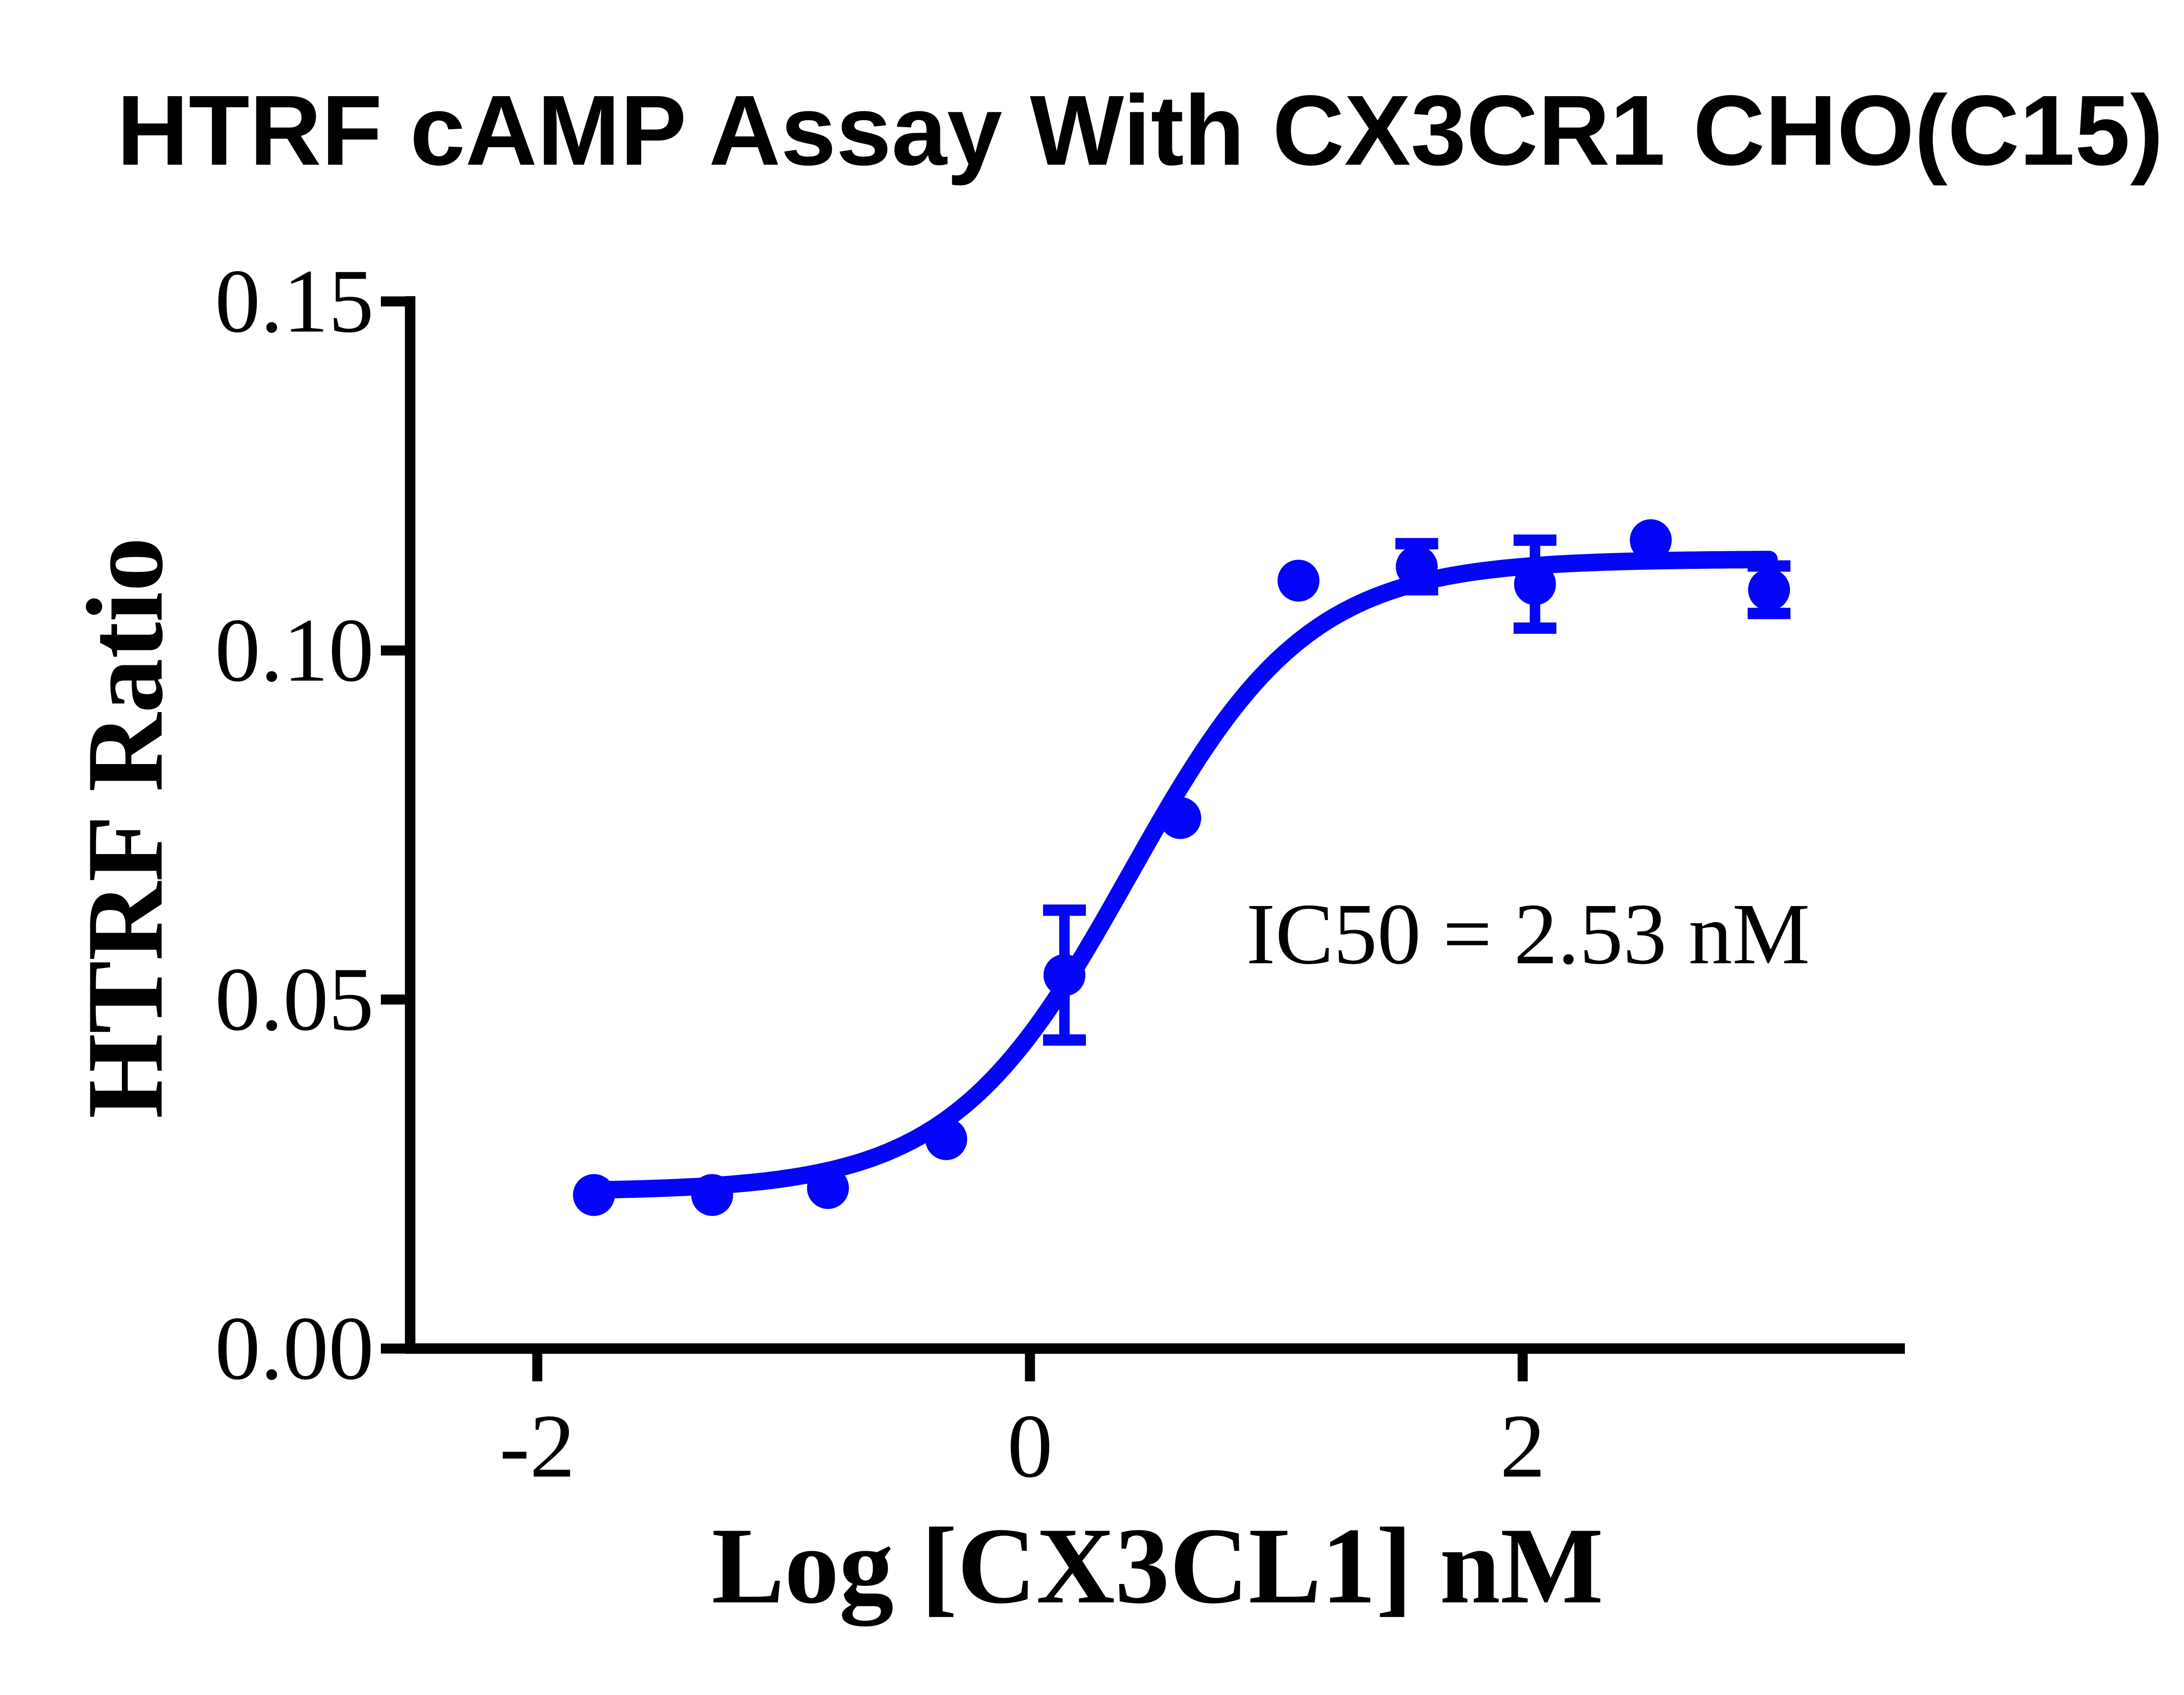  I want to click on ic50-annotation: IC50 = 2.53 nM, so click(1528, 934).